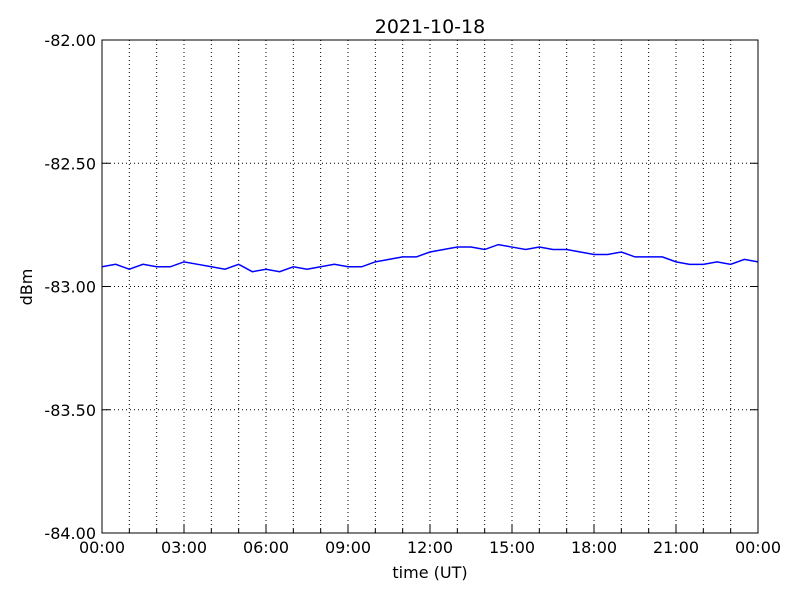  What do you see at coordinates (429, 572) in the screenshot?
I see `x-axis-label: time (UT)` at bounding box center [429, 572].